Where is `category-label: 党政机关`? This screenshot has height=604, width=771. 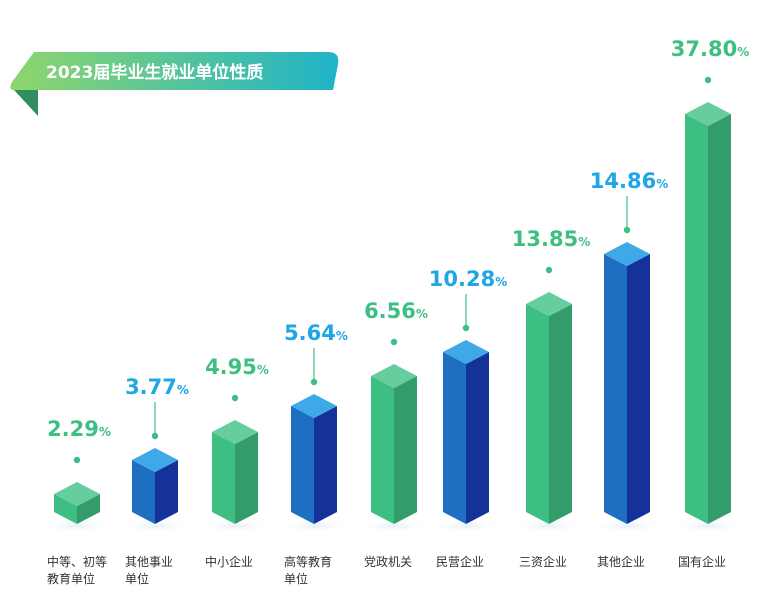
category-label: 党政机关 is located at coordinates (388, 561).